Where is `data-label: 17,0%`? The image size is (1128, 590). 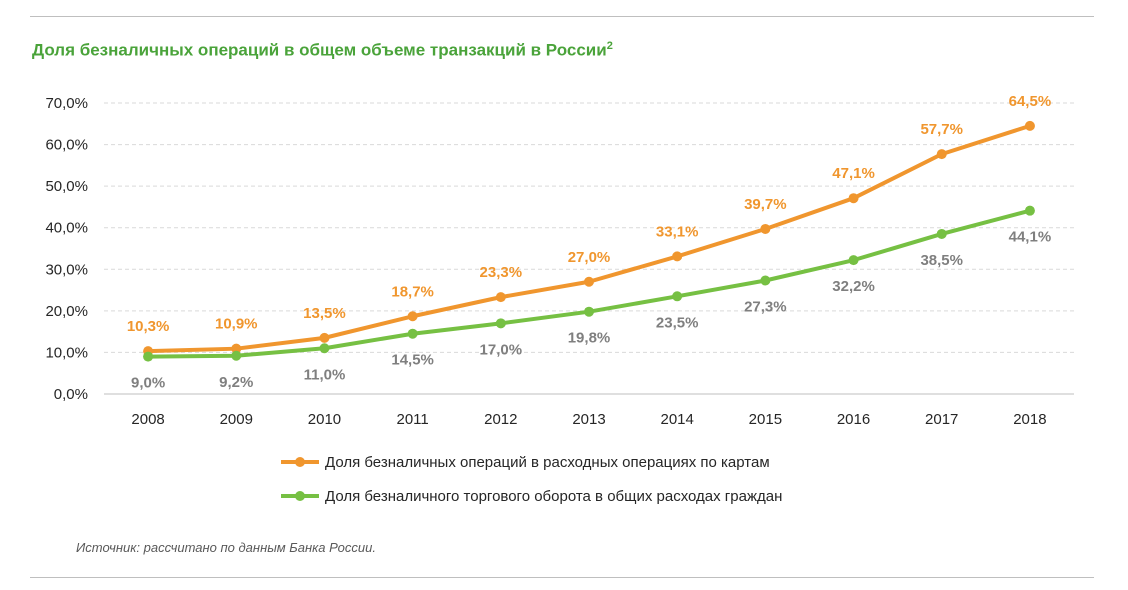
data-label: 17,0% is located at coordinates (501, 349).